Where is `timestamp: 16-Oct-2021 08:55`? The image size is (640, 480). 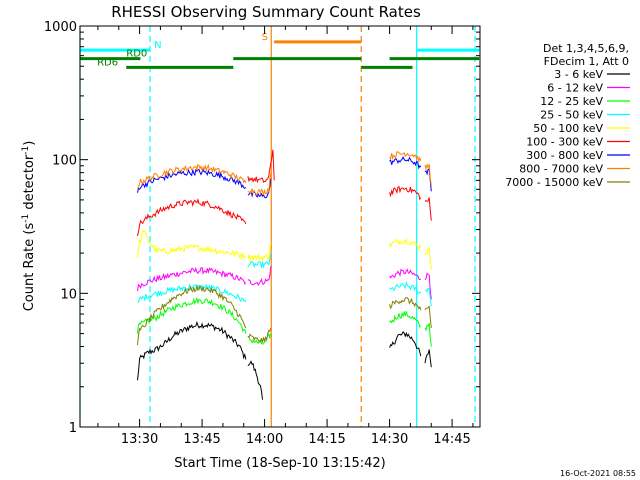
timestamp: 16-Oct-2021 08:55 is located at coordinates (598, 473).